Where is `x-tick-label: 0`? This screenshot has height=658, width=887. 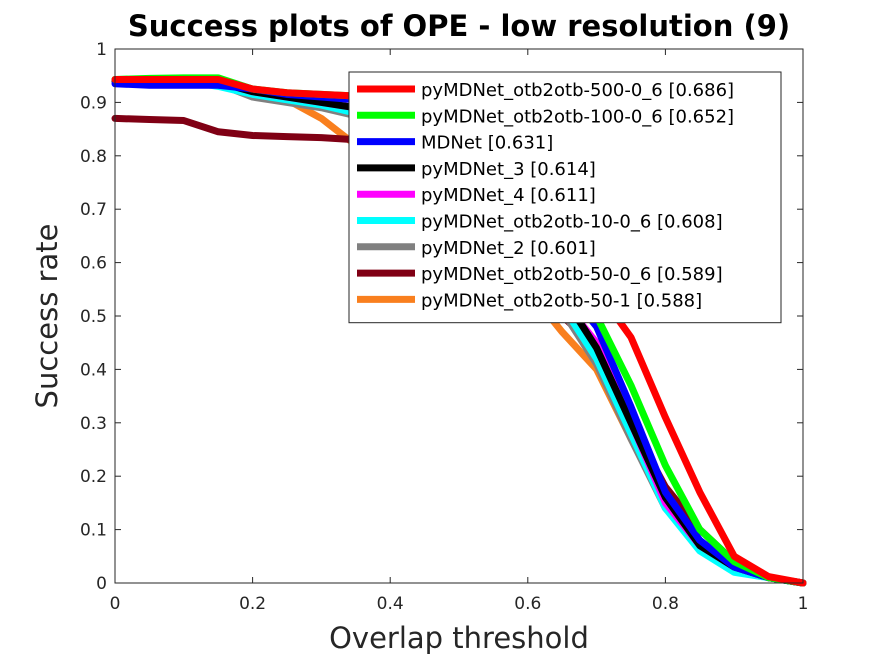
x-tick-label: 0 is located at coordinates (115, 604).